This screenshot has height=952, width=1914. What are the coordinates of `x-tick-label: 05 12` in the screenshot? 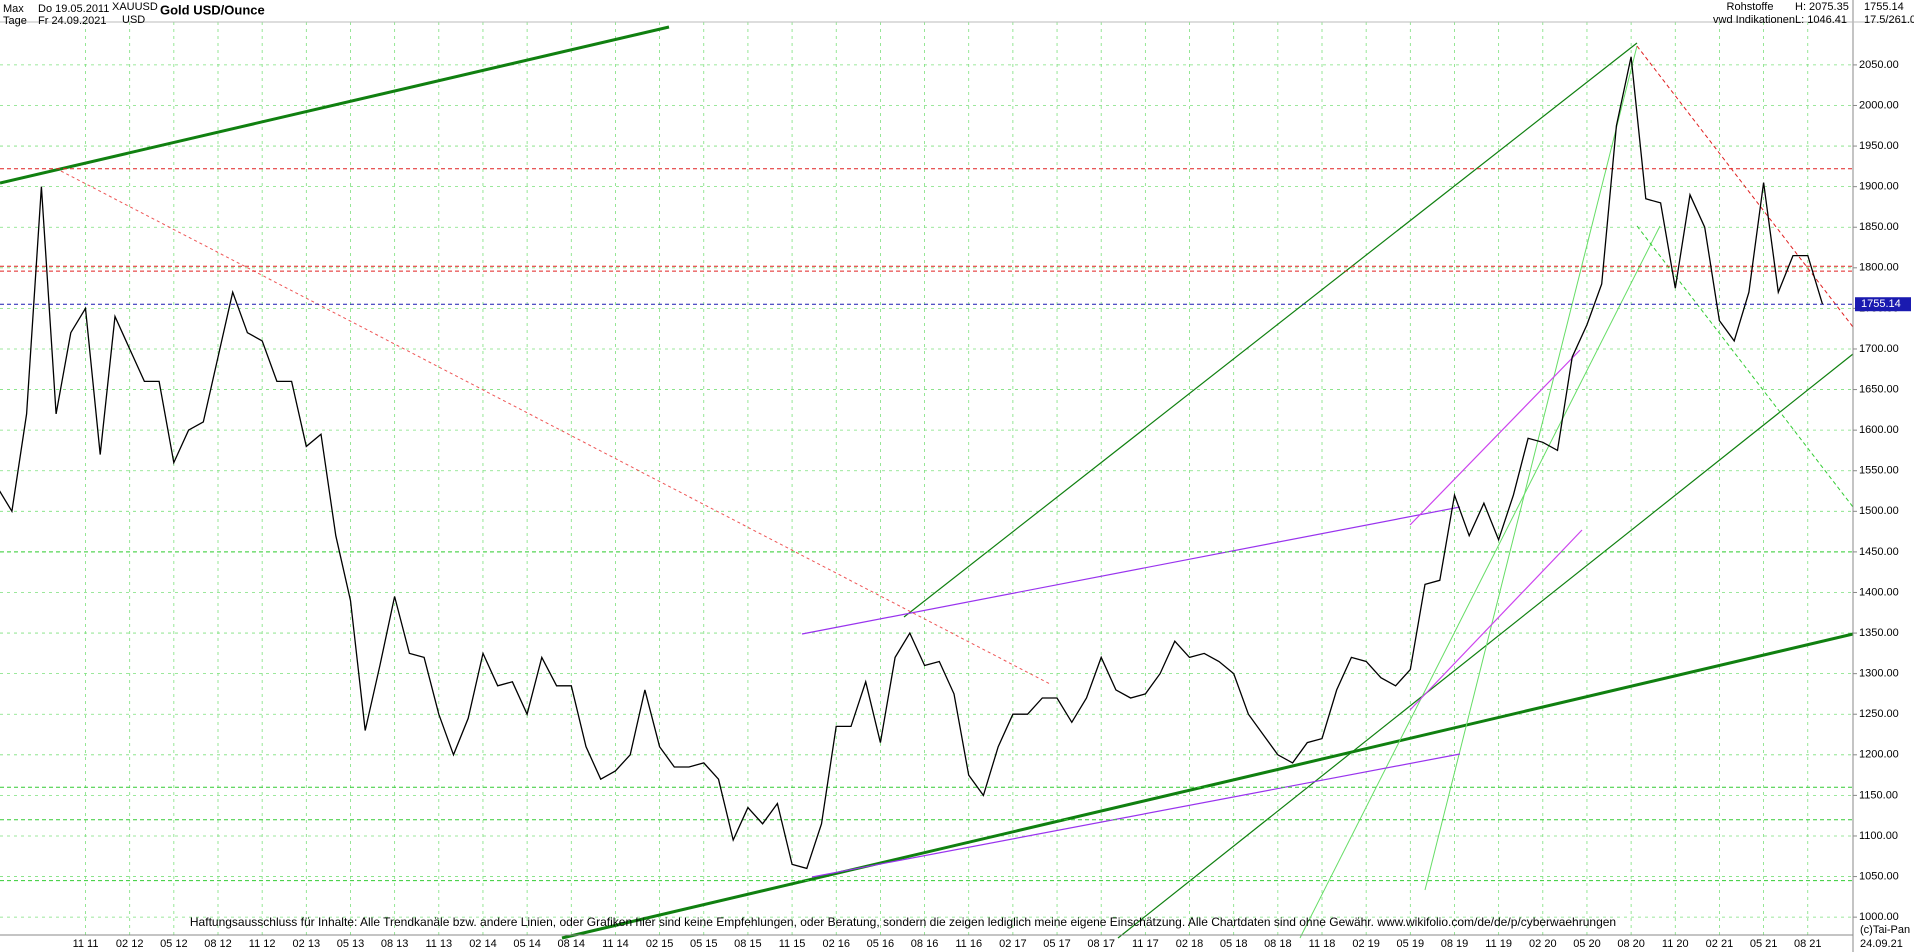 It's located at (174, 944).